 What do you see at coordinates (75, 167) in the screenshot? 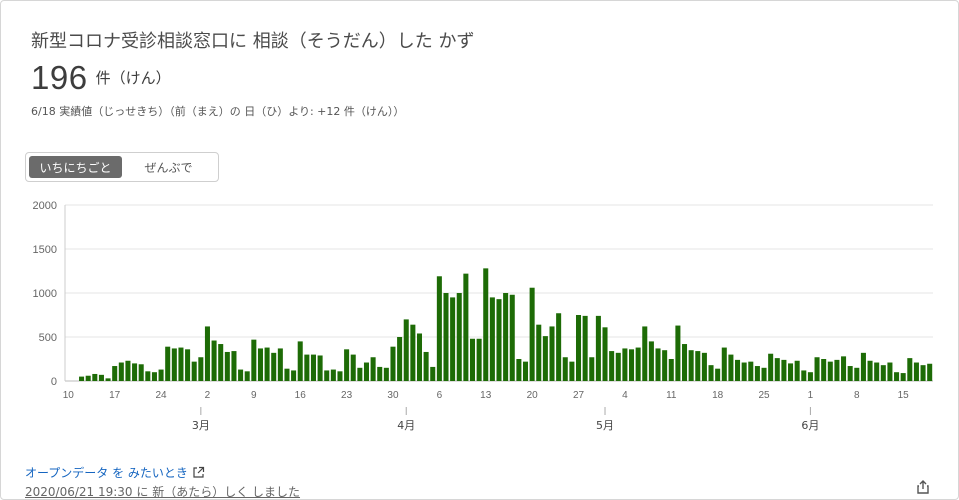
I see `toggle-daily-button: いちにちごと` at bounding box center [75, 167].